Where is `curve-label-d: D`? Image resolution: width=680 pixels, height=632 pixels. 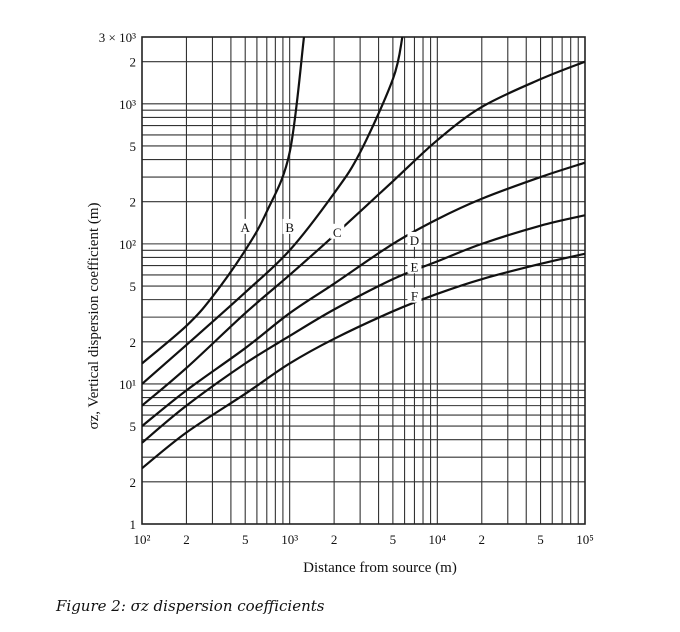
curve-label-d: D is located at coordinates (414, 240).